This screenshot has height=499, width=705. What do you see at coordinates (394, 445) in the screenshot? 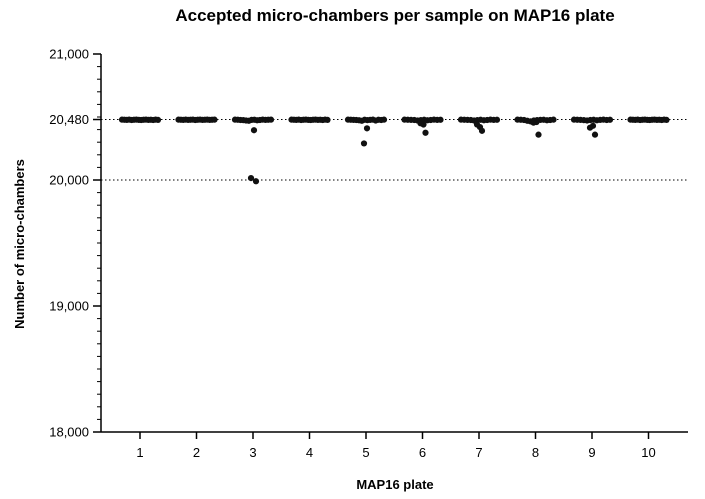
I see `x-axis: 1 2 3 4 5 6 7 8 9 10` at bounding box center [394, 445].